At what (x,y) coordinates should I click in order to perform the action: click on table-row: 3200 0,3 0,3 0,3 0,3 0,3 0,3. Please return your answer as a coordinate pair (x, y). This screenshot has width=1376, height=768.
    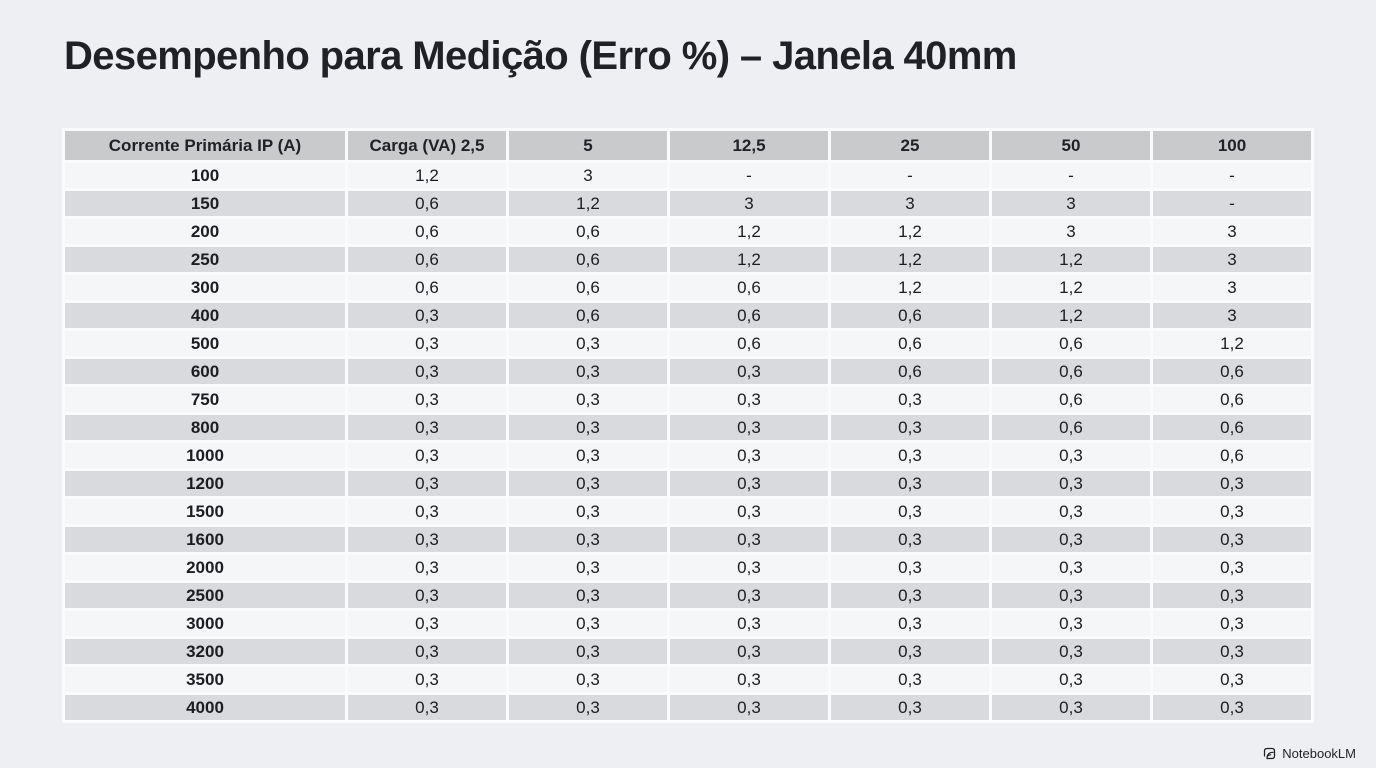
    Looking at the image, I should click on (688, 651).